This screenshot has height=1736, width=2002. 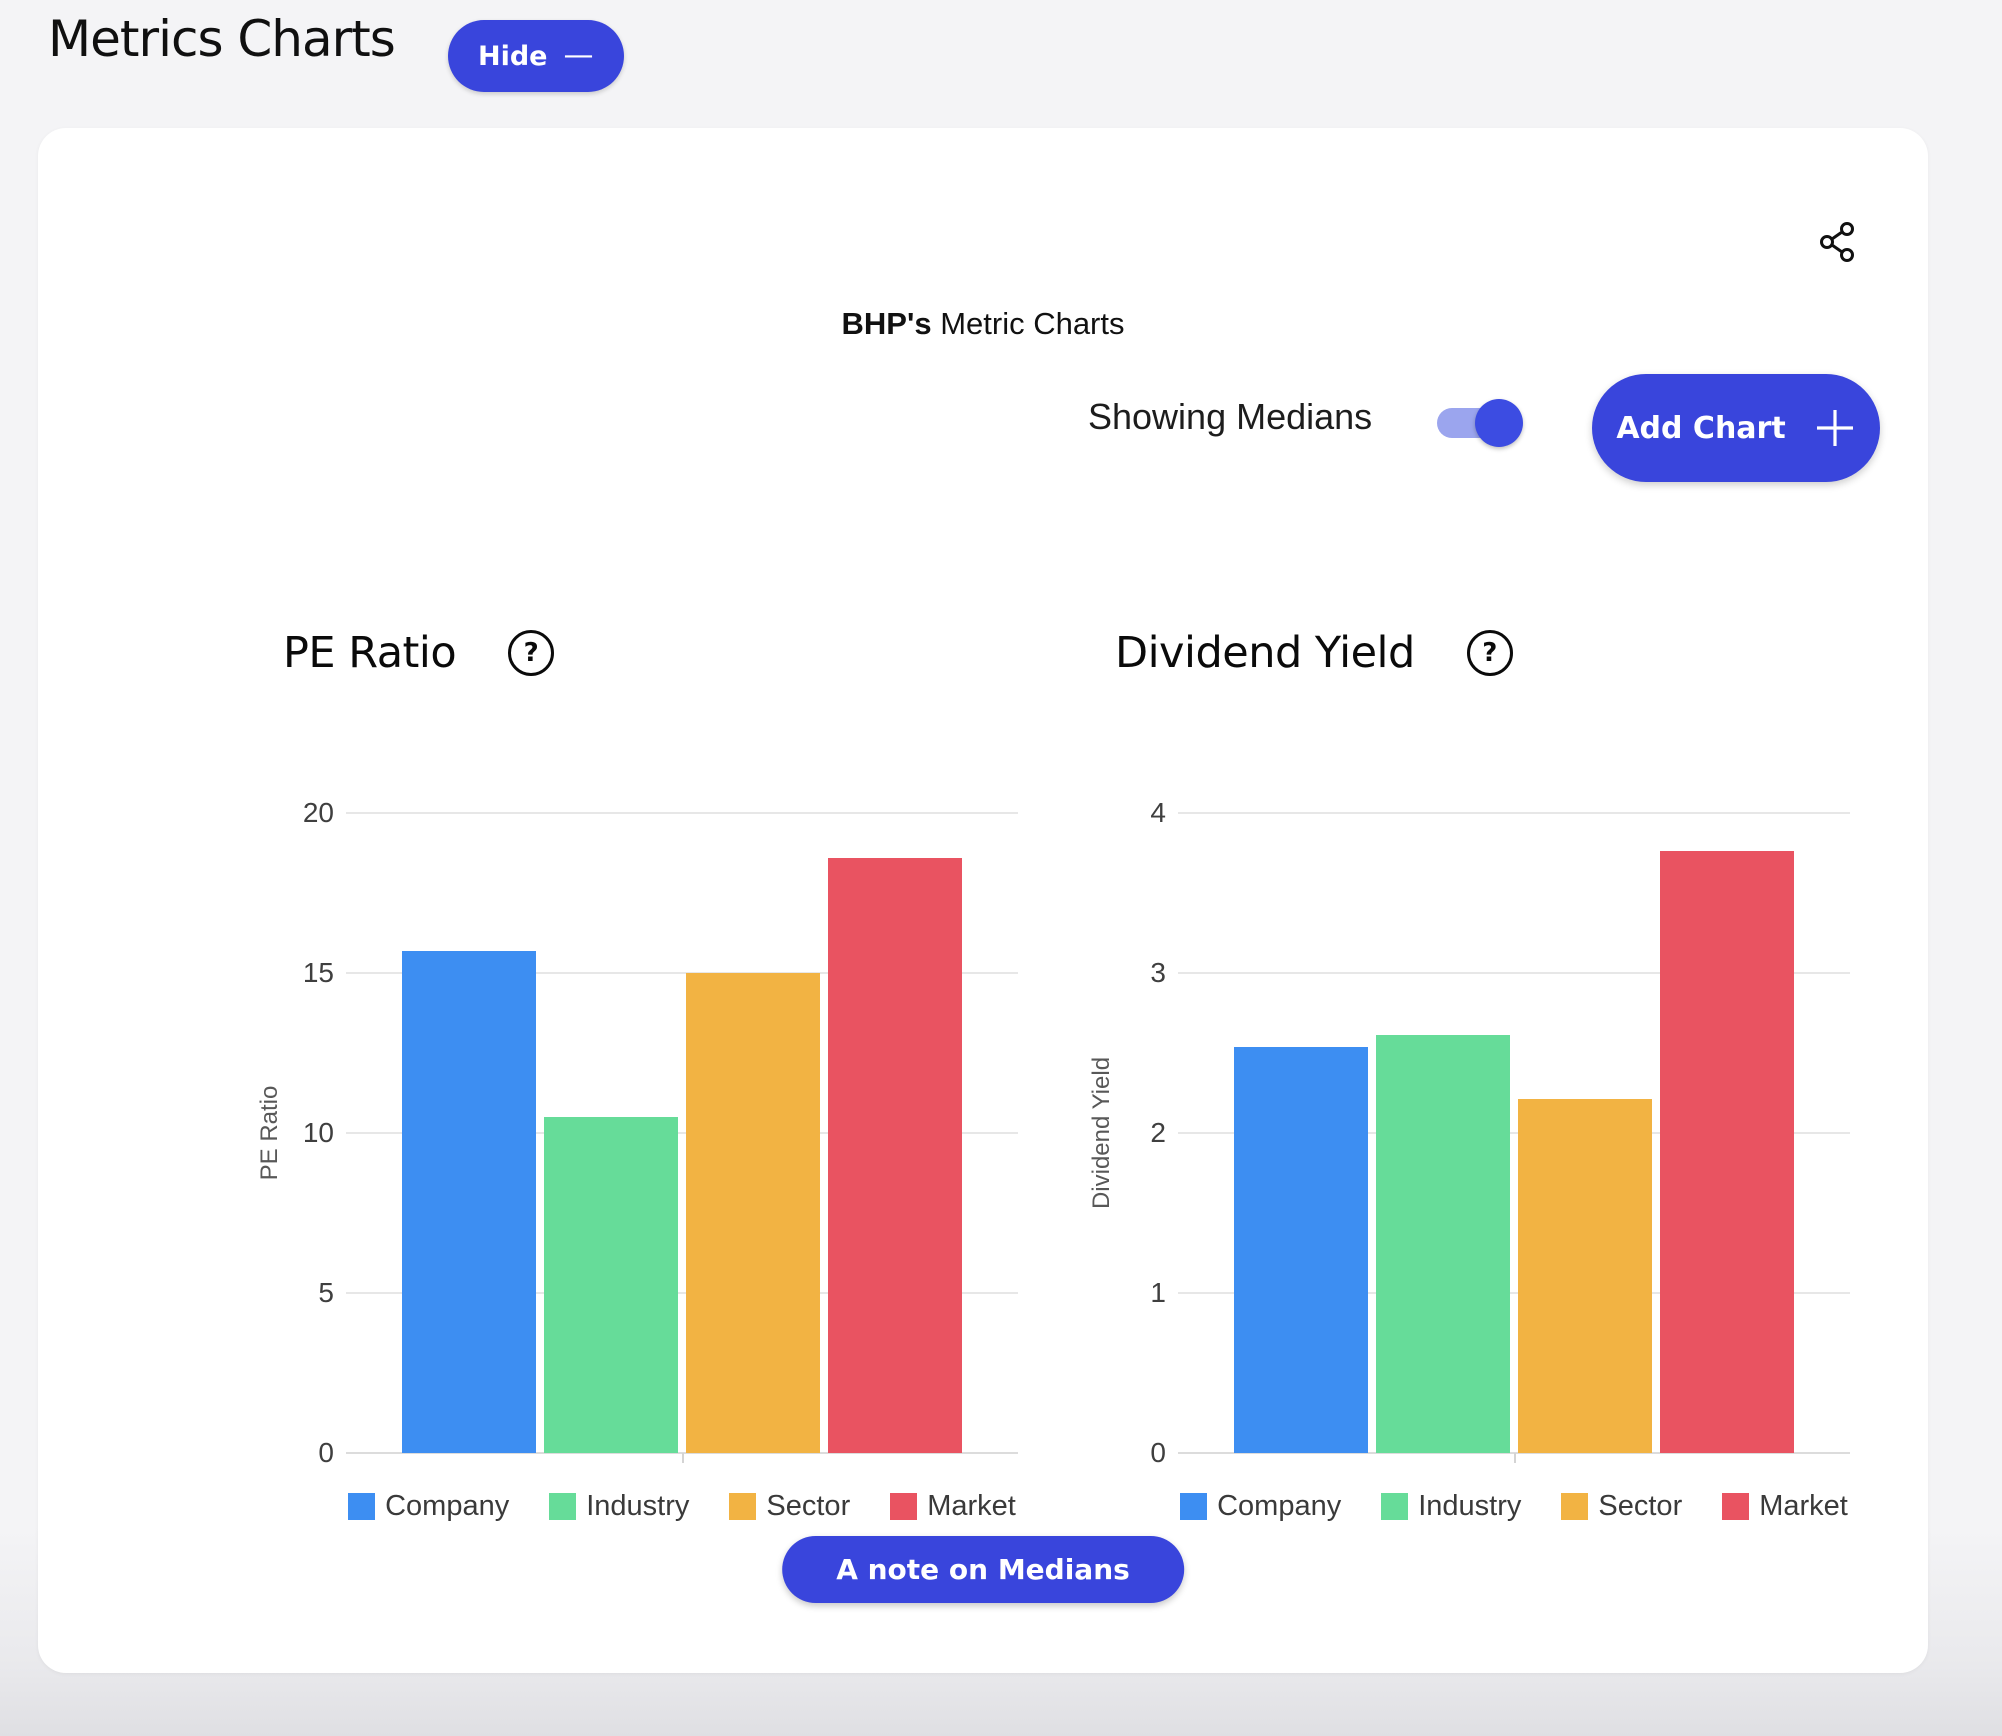 What do you see at coordinates (1158, 812) in the screenshot?
I see `y-tick-label: 4` at bounding box center [1158, 812].